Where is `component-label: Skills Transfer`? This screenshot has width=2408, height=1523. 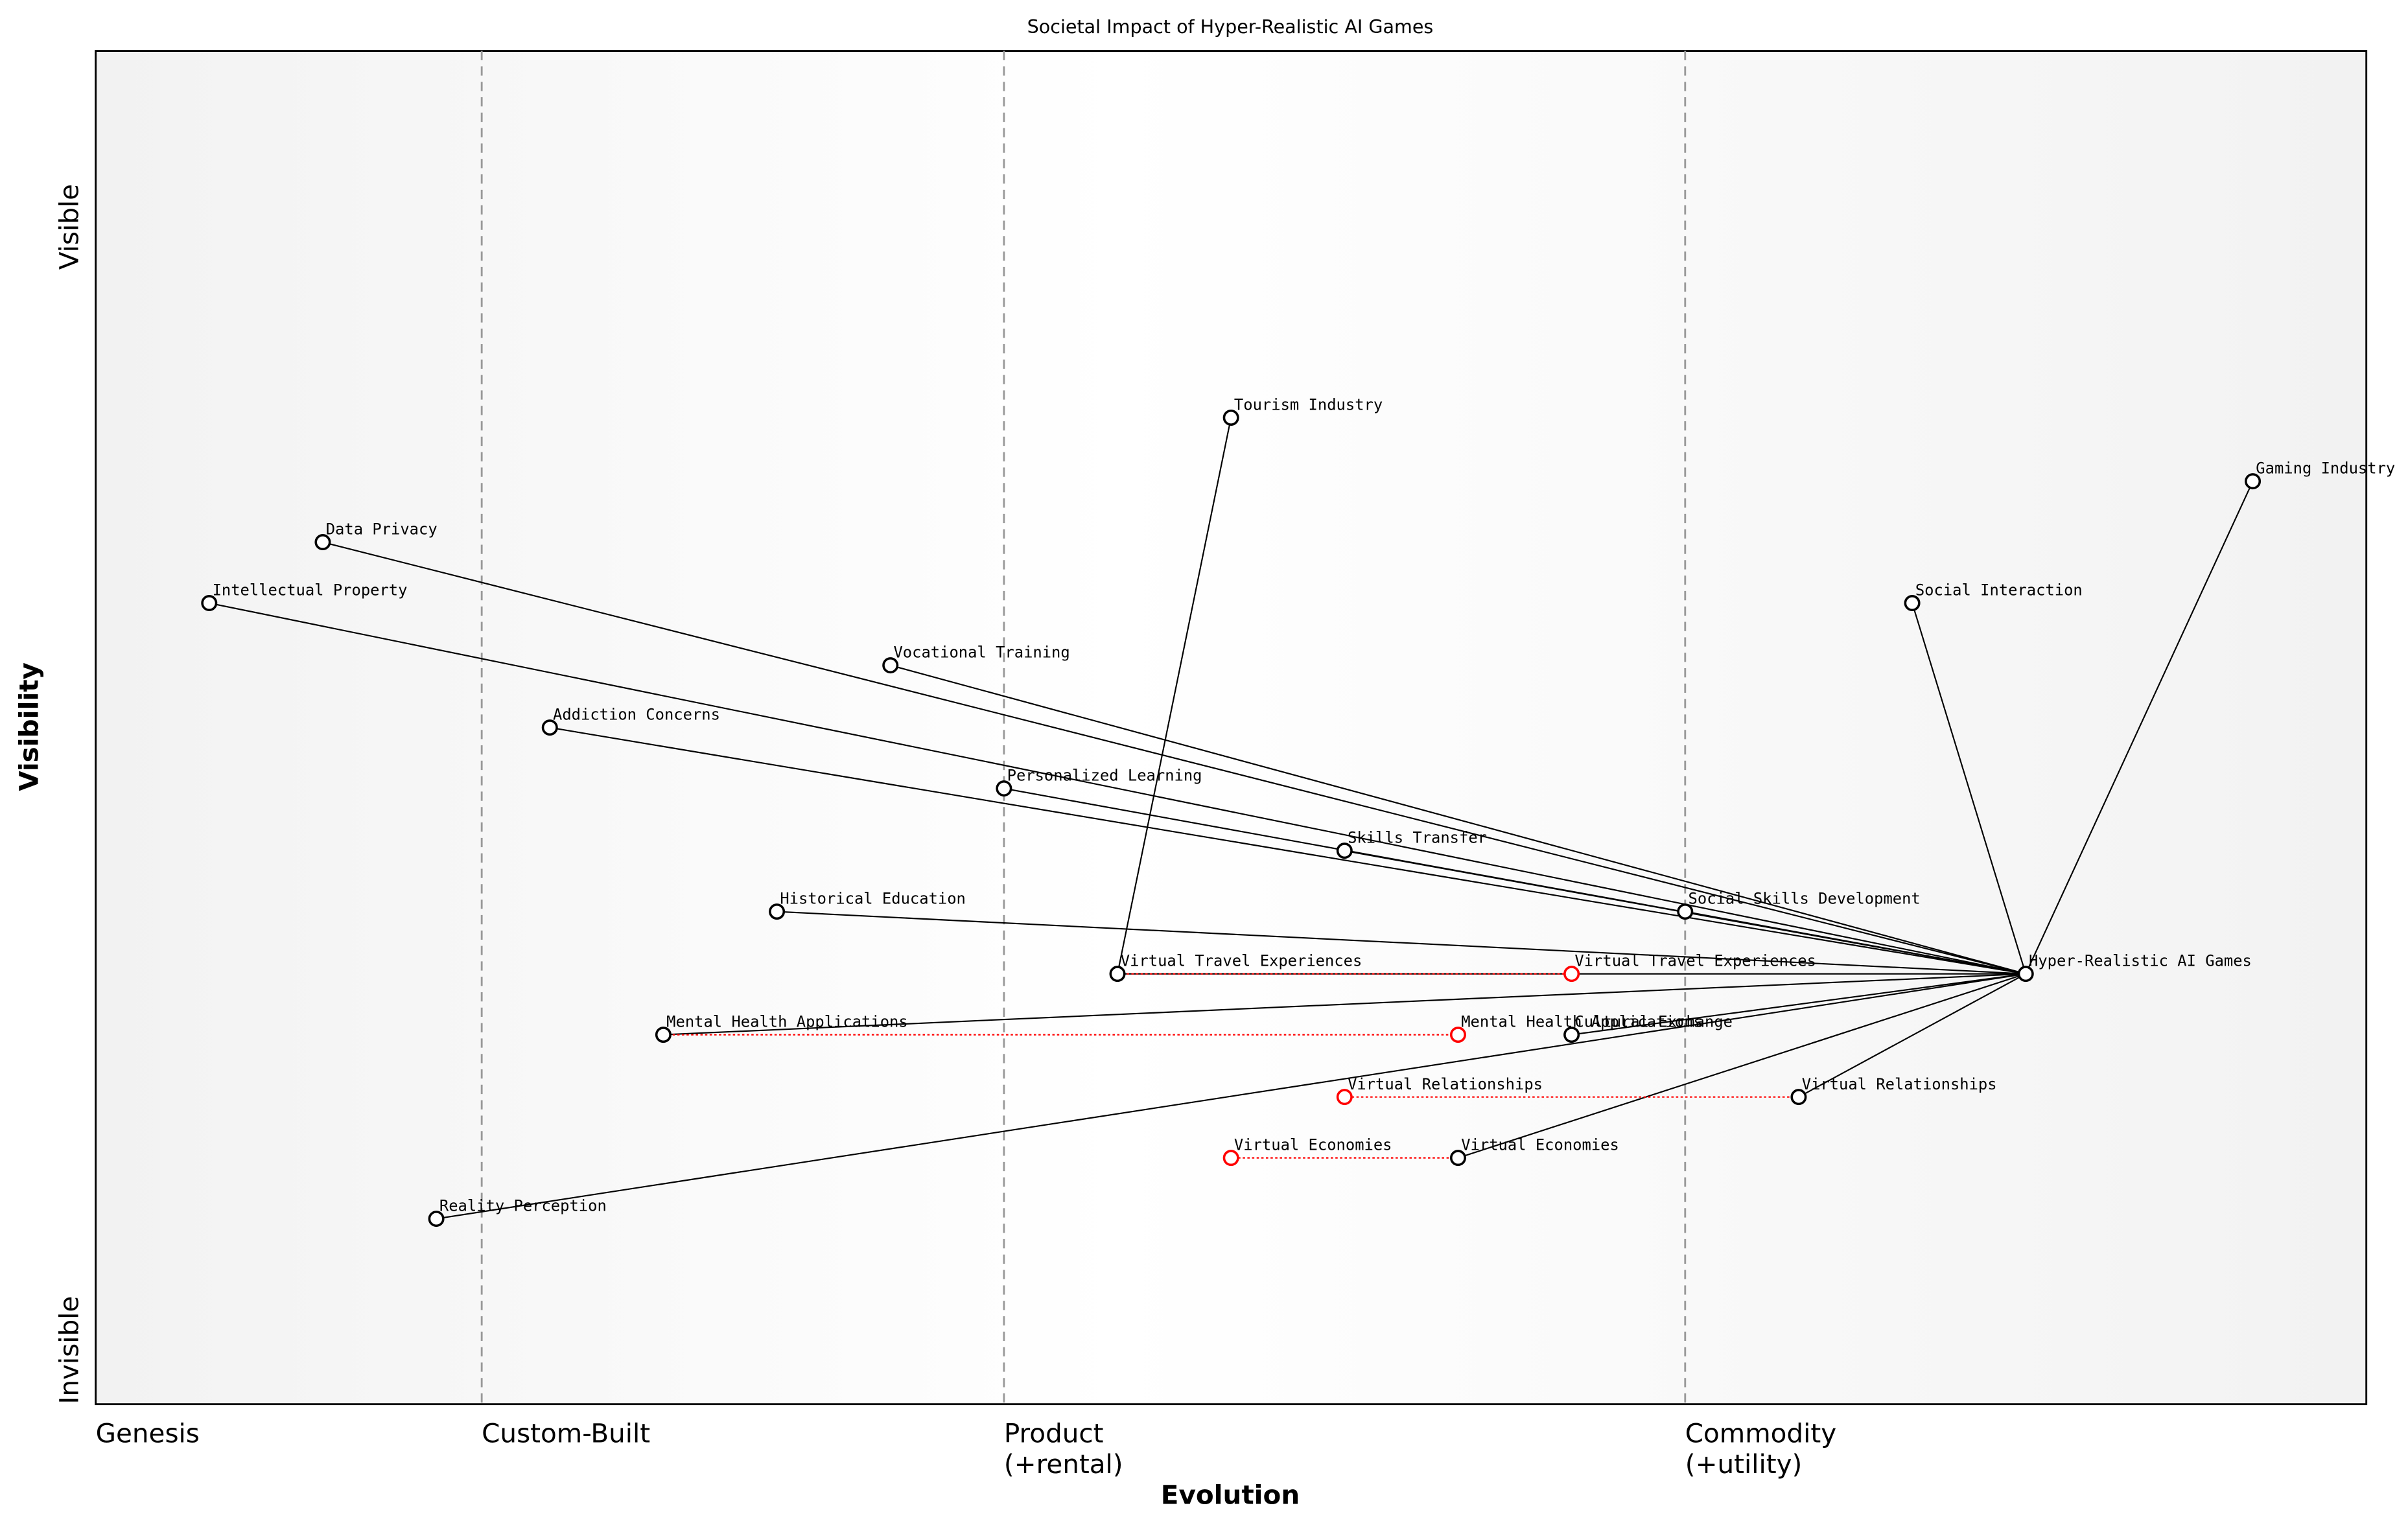 component-label: Skills Transfer is located at coordinates (1418, 838).